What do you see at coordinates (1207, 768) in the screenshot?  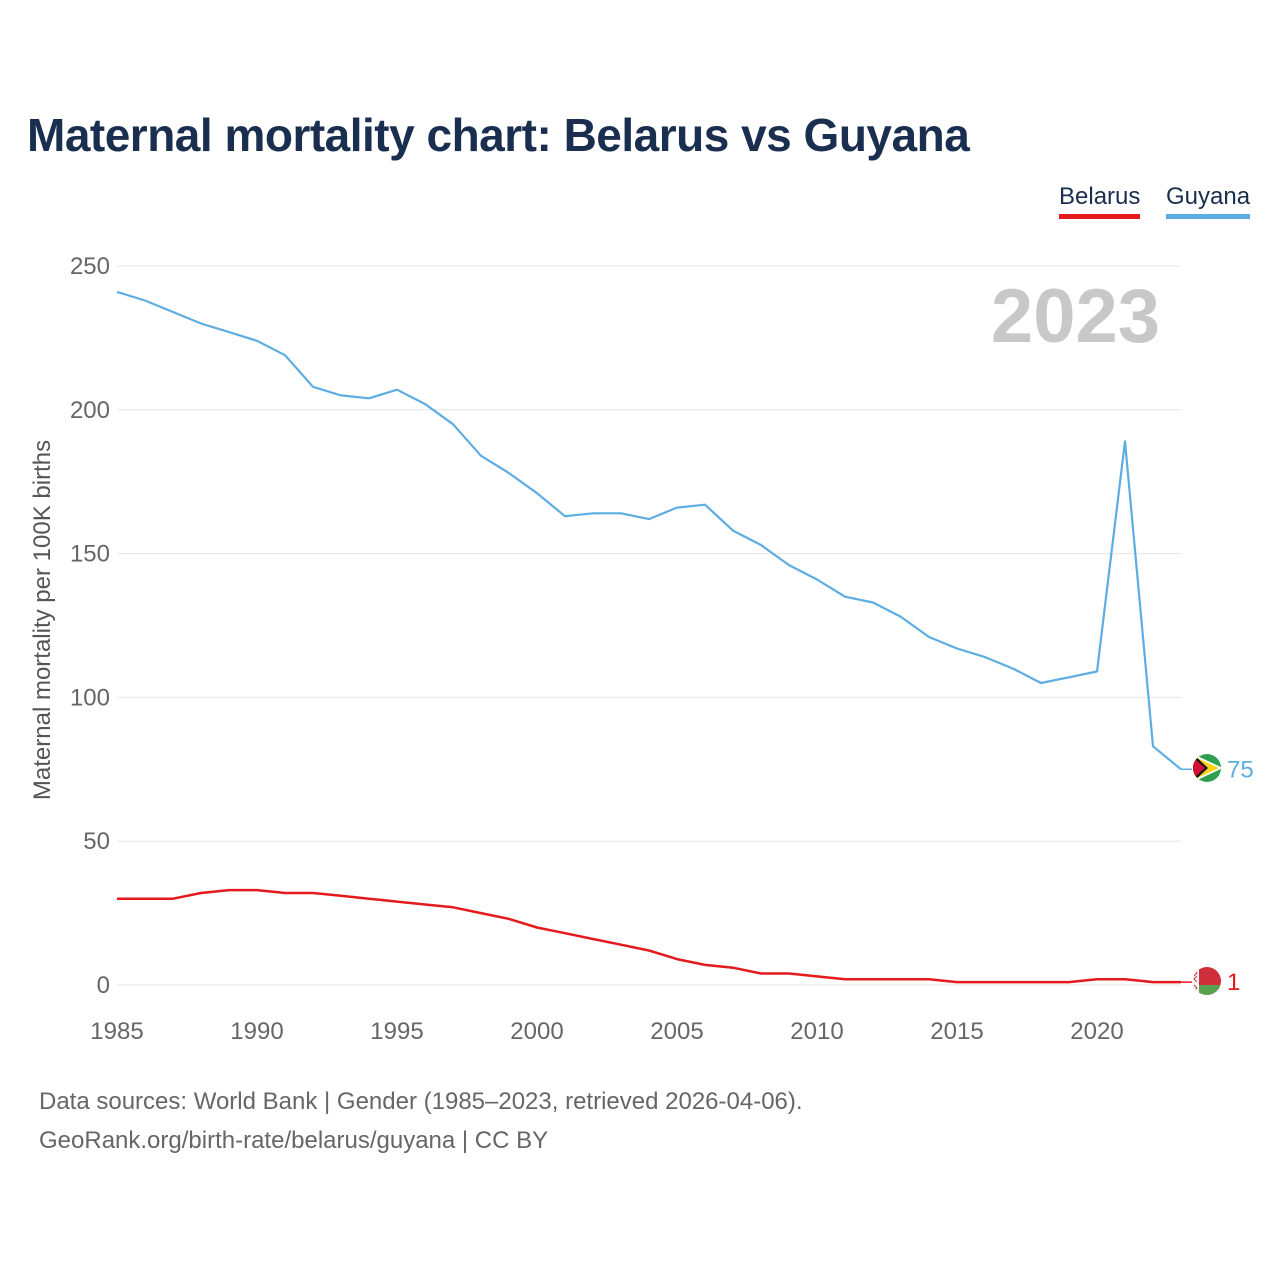 I see `guyana-flag-icon` at bounding box center [1207, 768].